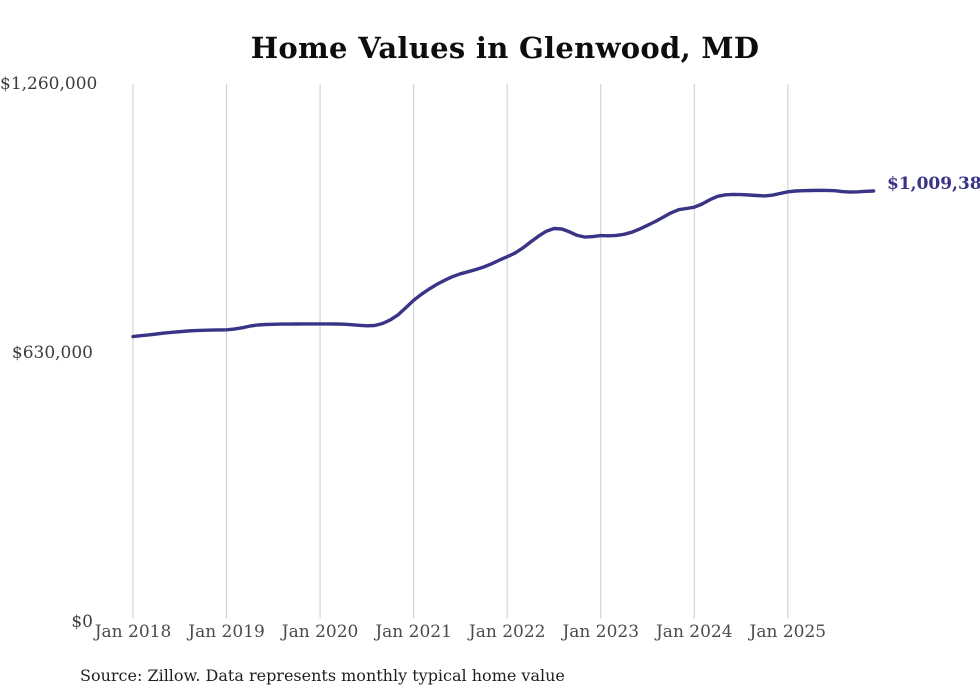 This screenshot has height=699, width=980. What do you see at coordinates (505, 48) in the screenshot?
I see `chart-title: Home Values in Glenwood, MD` at bounding box center [505, 48].